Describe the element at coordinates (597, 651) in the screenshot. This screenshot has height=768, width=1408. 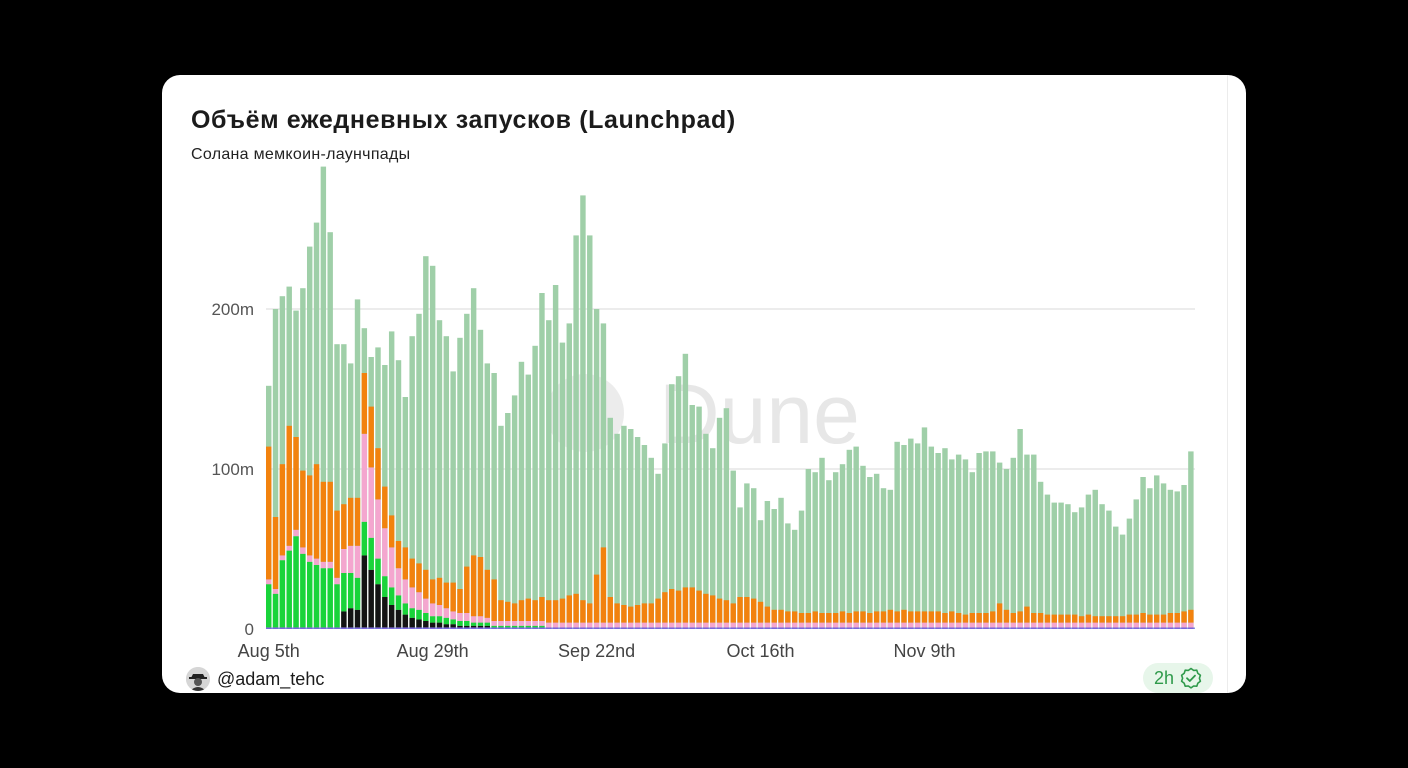
I see `x-axis-ticks: Aug 5th Aug 29th Sep 22nd Oct 16th Nov 9th` at that location.